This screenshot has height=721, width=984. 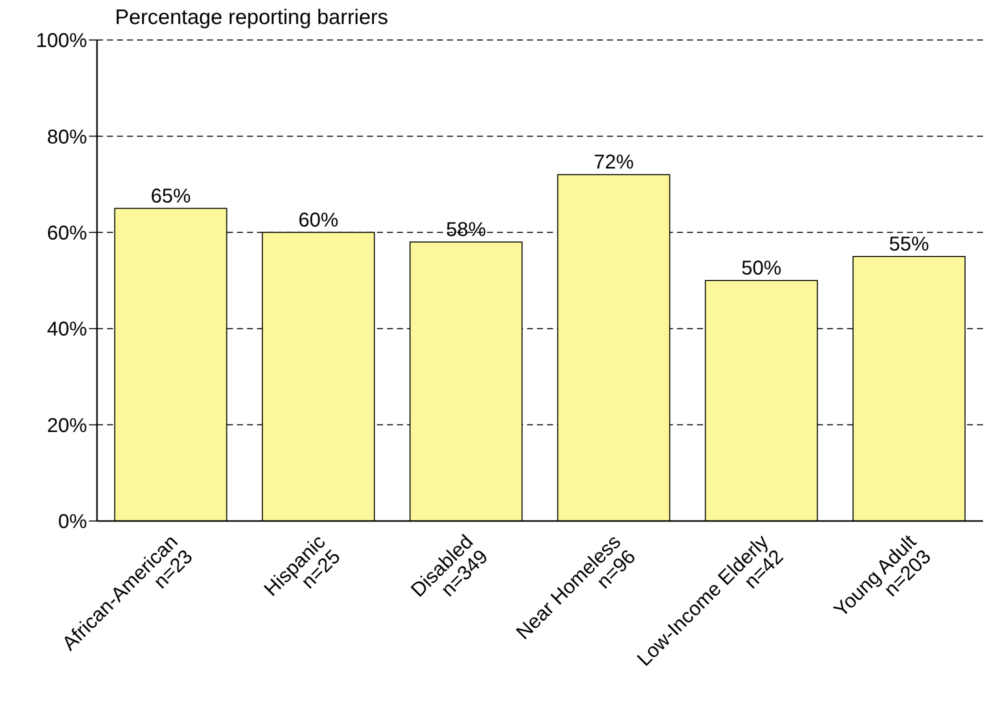 I want to click on y-tick-label: 60%, so click(x=67, y=233).